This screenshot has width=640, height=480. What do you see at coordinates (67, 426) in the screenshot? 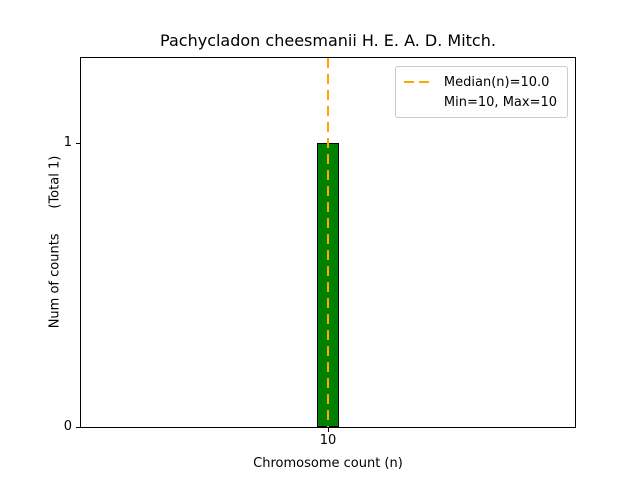
I see `y-tick-label-0: 0` at bounding box center [67, 426].